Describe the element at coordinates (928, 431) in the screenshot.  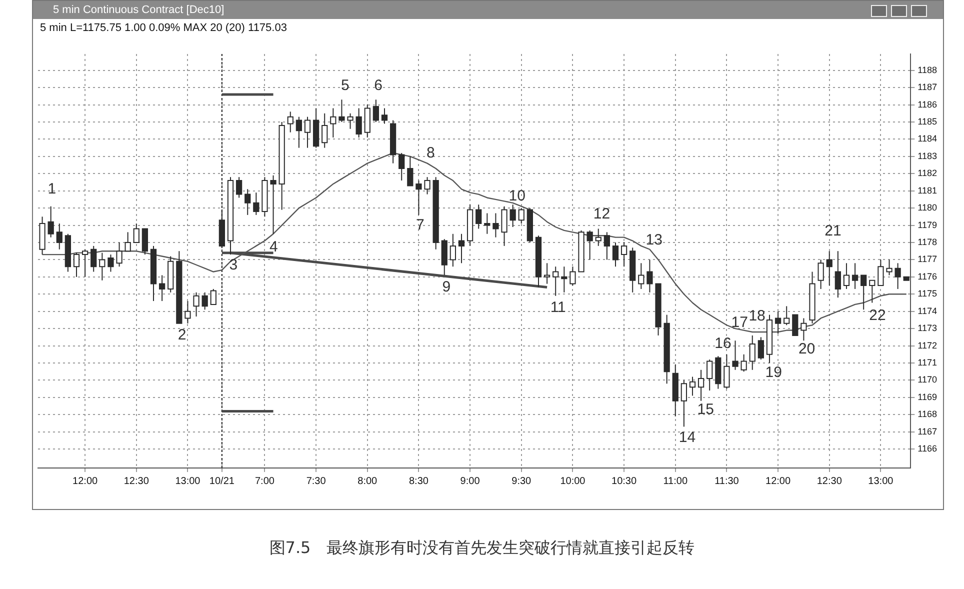
I see `y-tick-label: 1167` at that location.